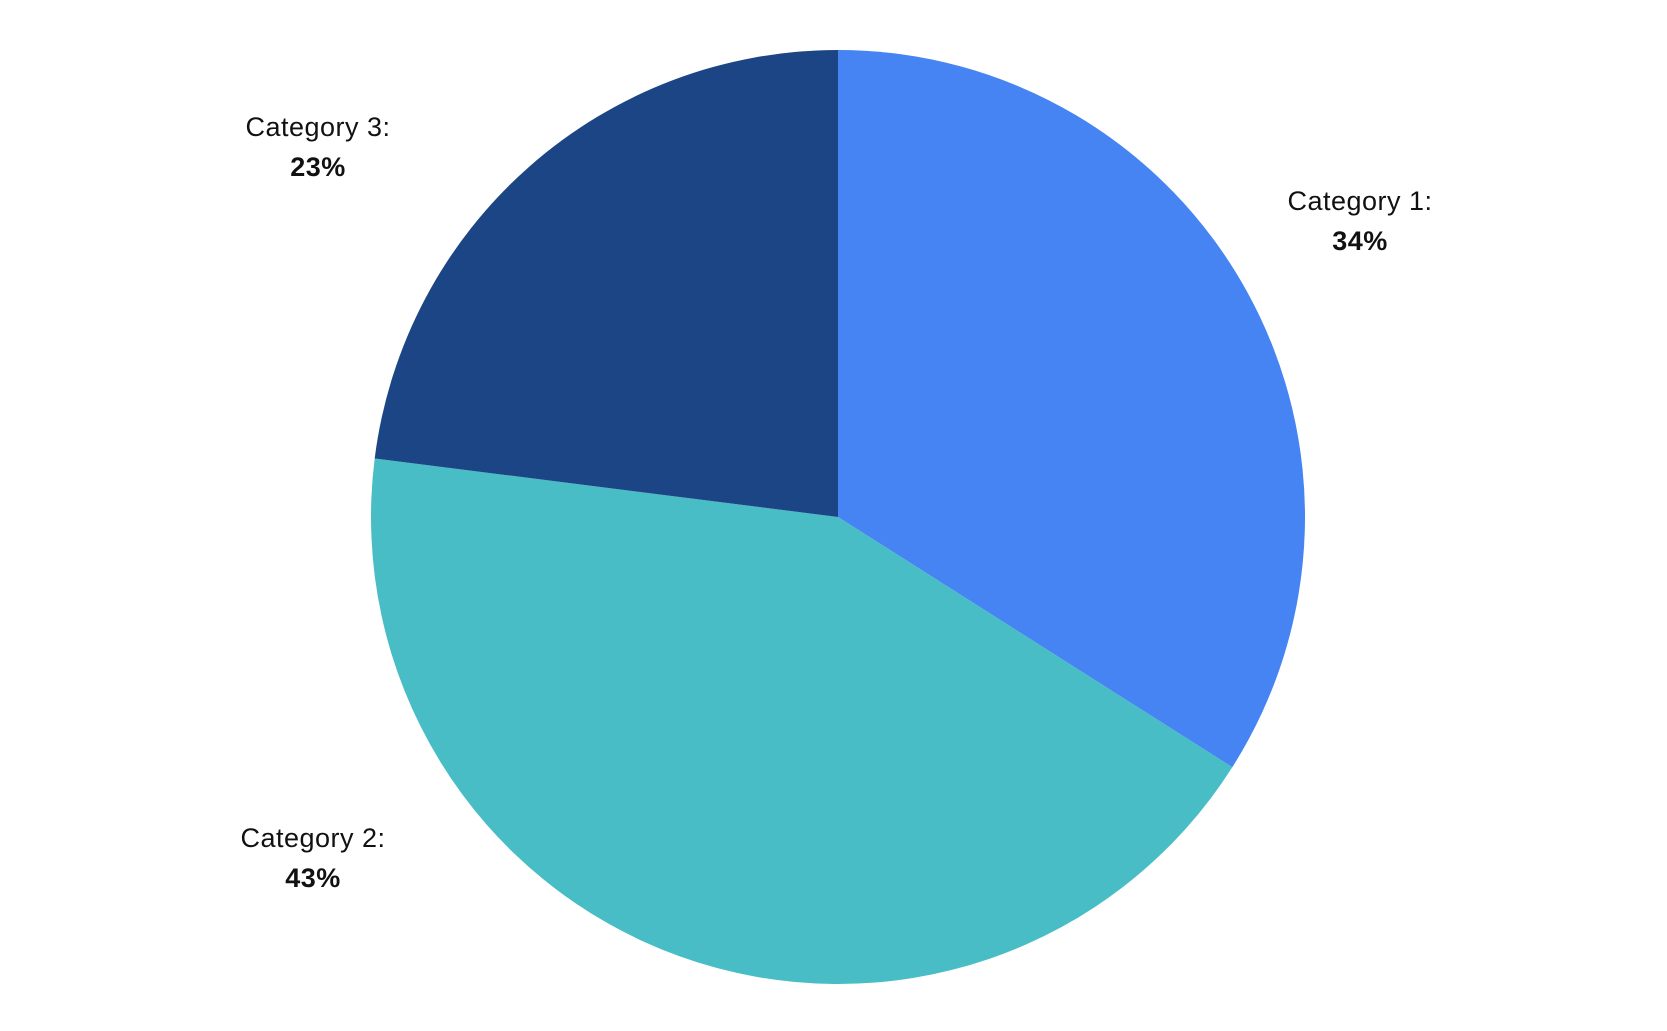 This screenshot has width=1667, height=1031. I want to click on slice-label: Category 1:, so click(1359, 201).